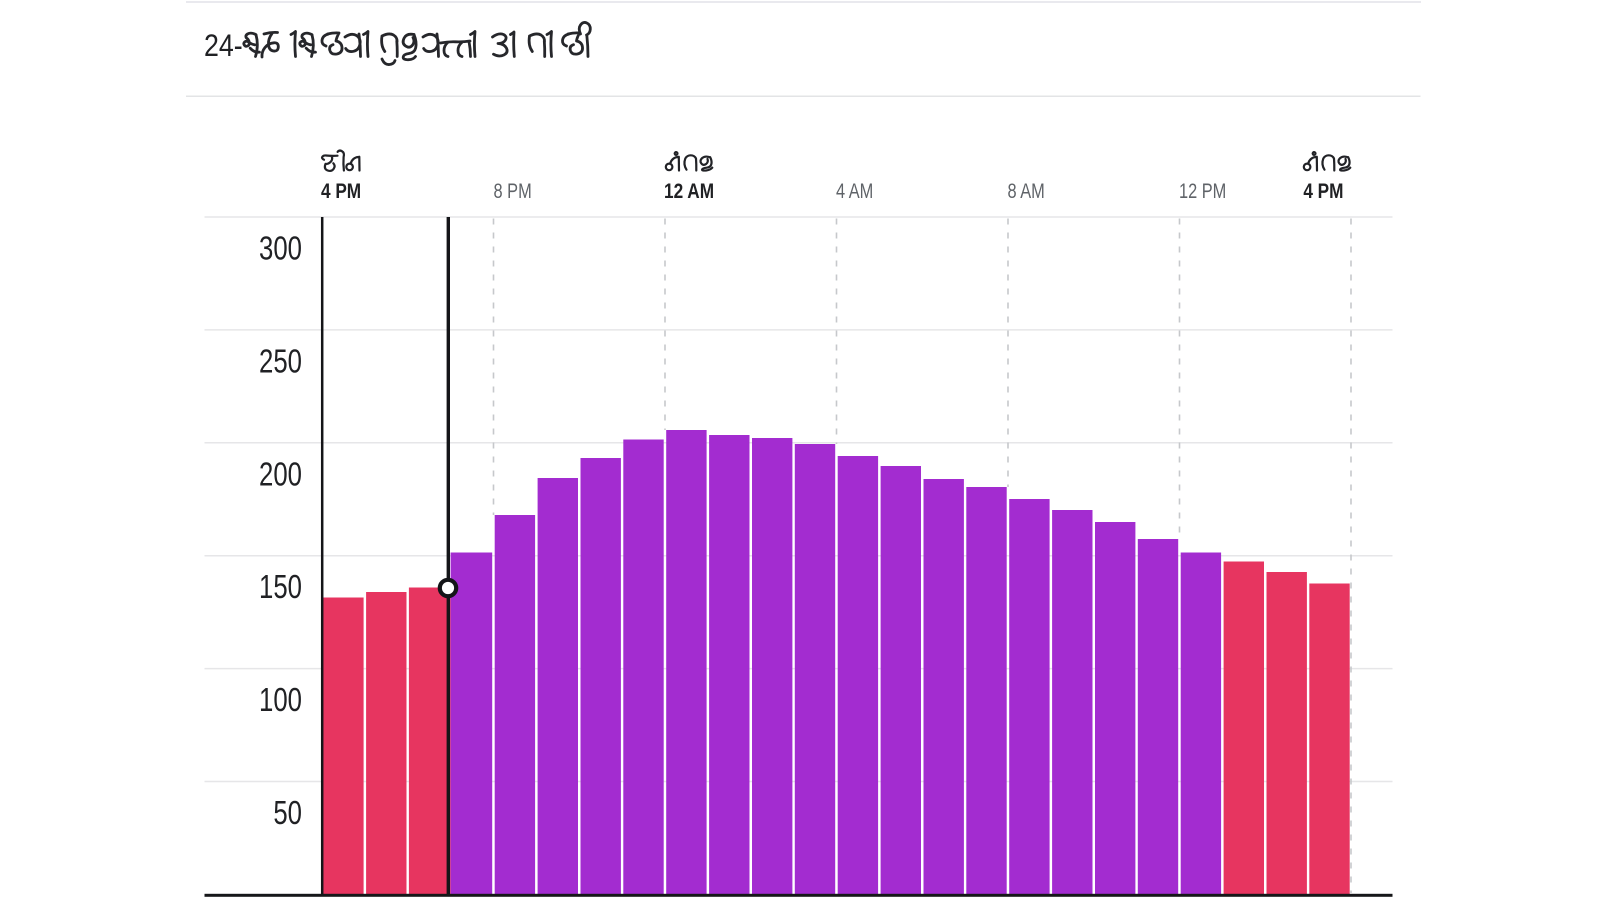  I want to click on svg-text: 200, so click(280, 474).